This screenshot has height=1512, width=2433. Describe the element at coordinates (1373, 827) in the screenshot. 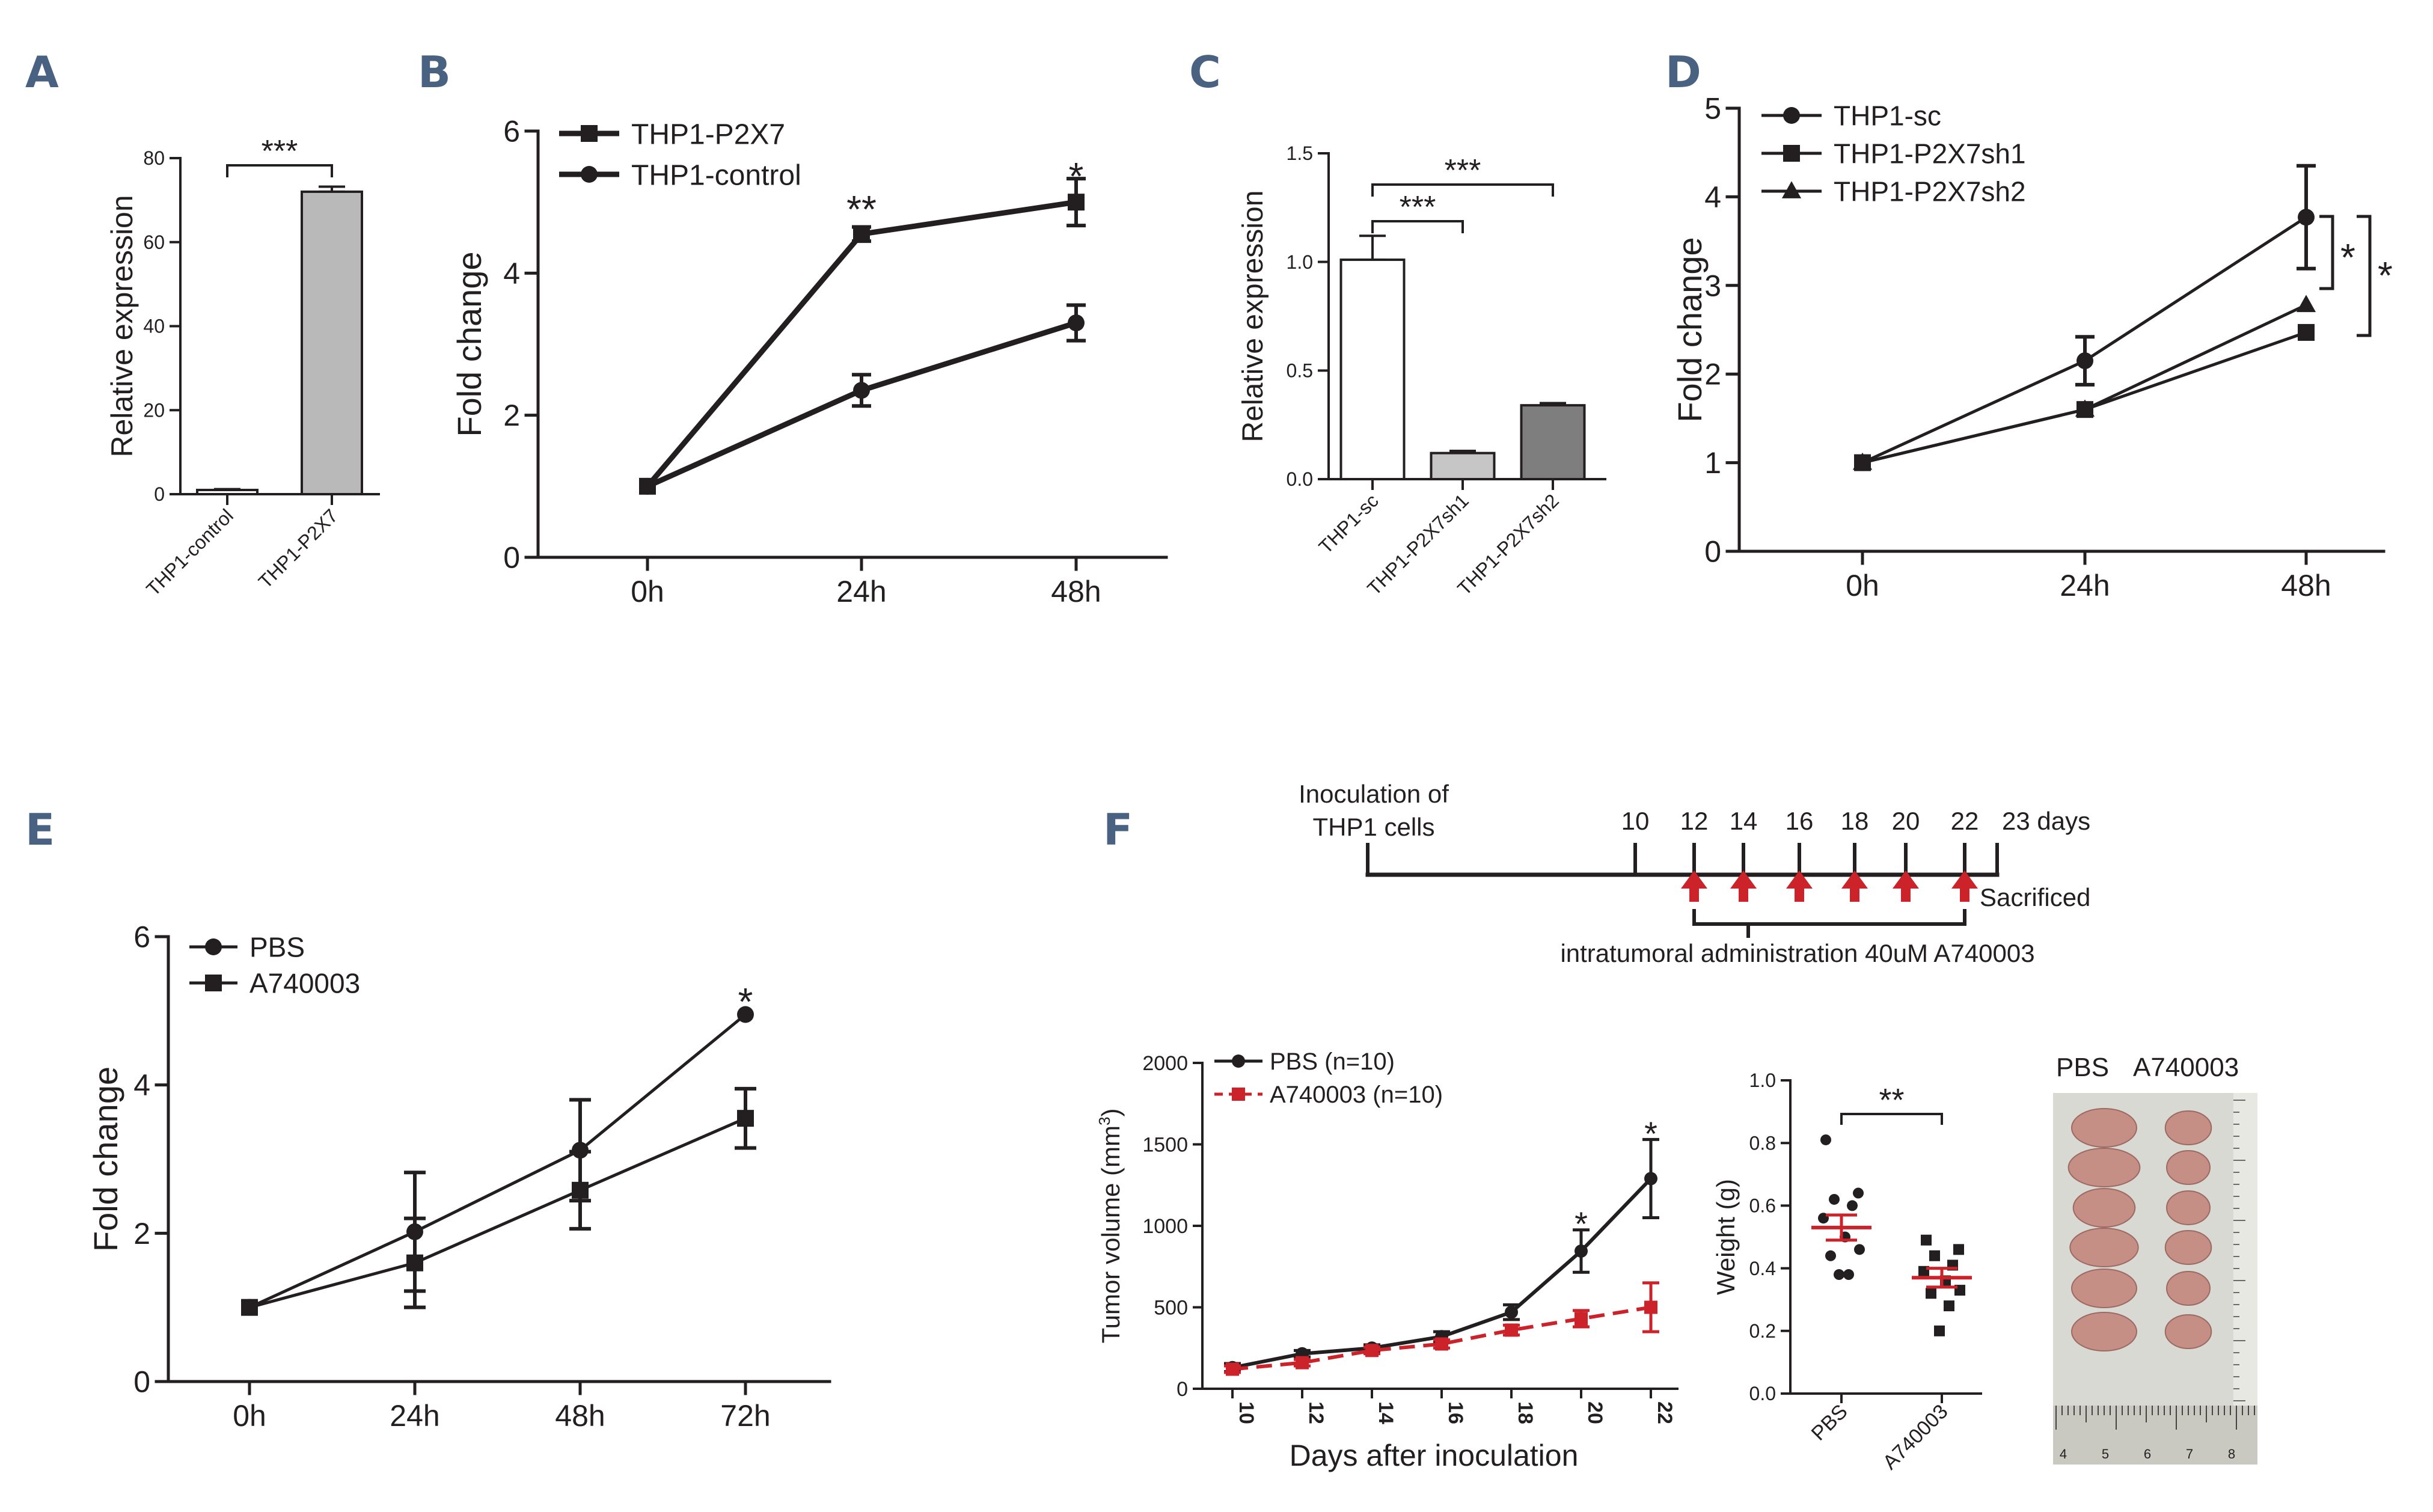

I see `timeline-start-label-line2: THP1 cells` at that location.